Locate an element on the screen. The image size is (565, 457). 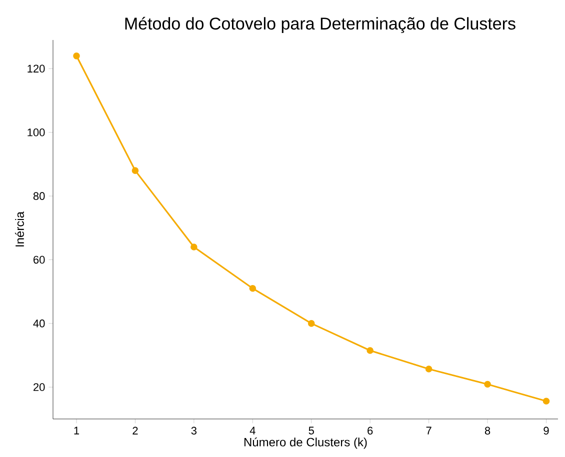
y-tick-label: 80 is located at coordinates (39, 196).